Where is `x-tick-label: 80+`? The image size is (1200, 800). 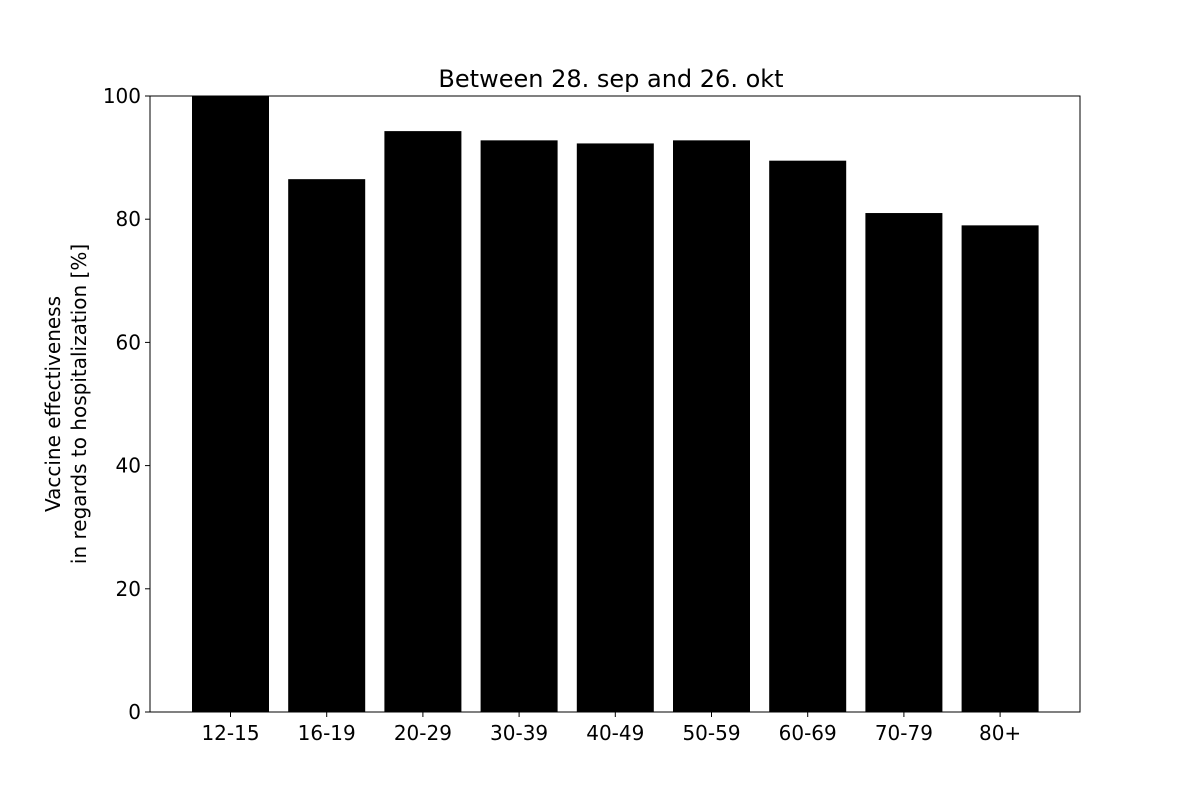 x-tick-label: 80+ is located at coordinates (1000, 733).